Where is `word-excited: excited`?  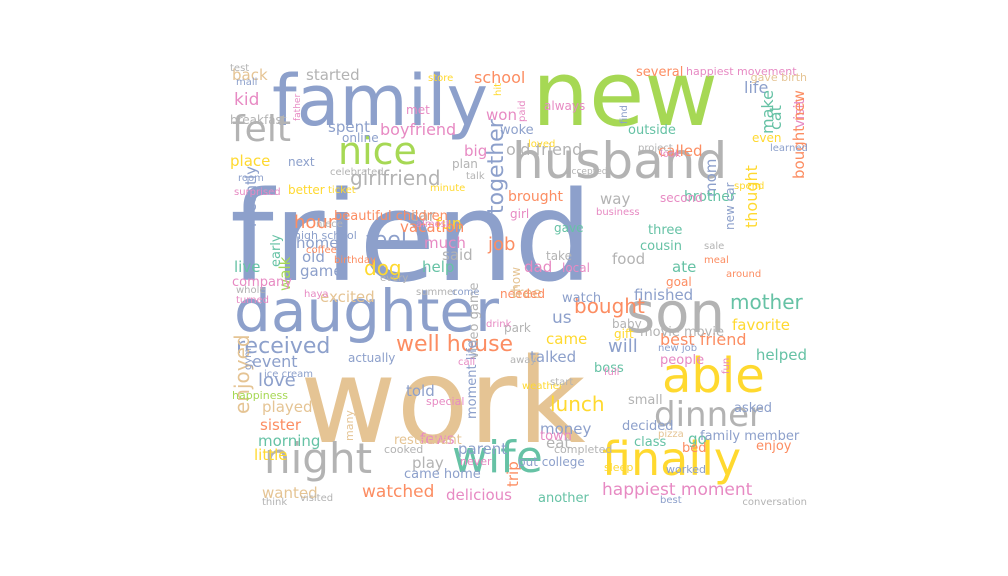 word-excited: excited is located at coordinates (347, 297).